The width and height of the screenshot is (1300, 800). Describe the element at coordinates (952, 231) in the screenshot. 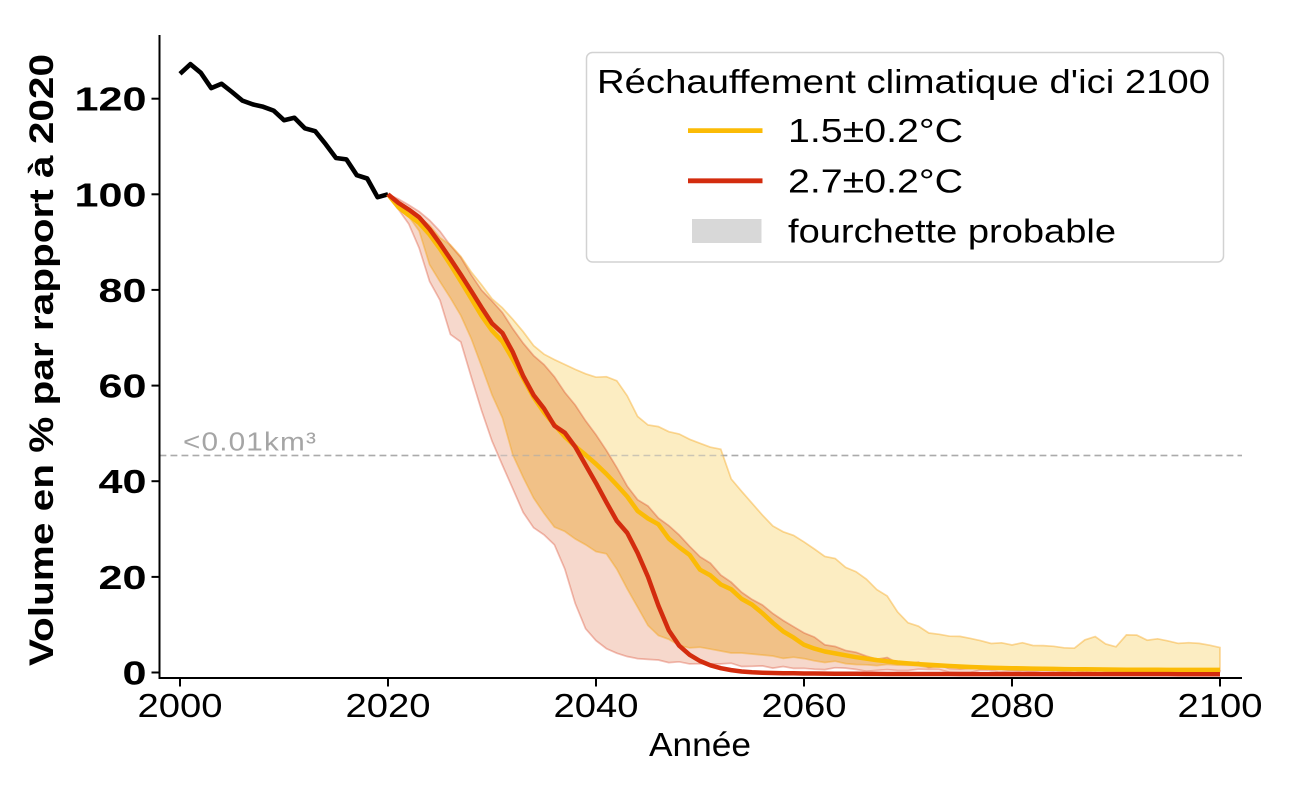

I see `svg-text: fourchette probable` at that location.